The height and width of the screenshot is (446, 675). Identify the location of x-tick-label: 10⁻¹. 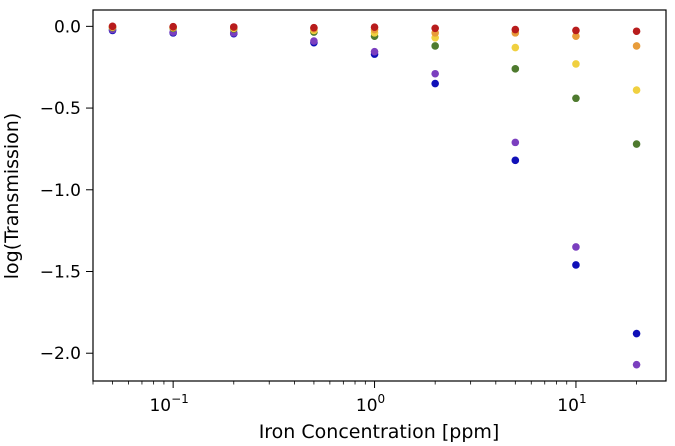
(168, 404).